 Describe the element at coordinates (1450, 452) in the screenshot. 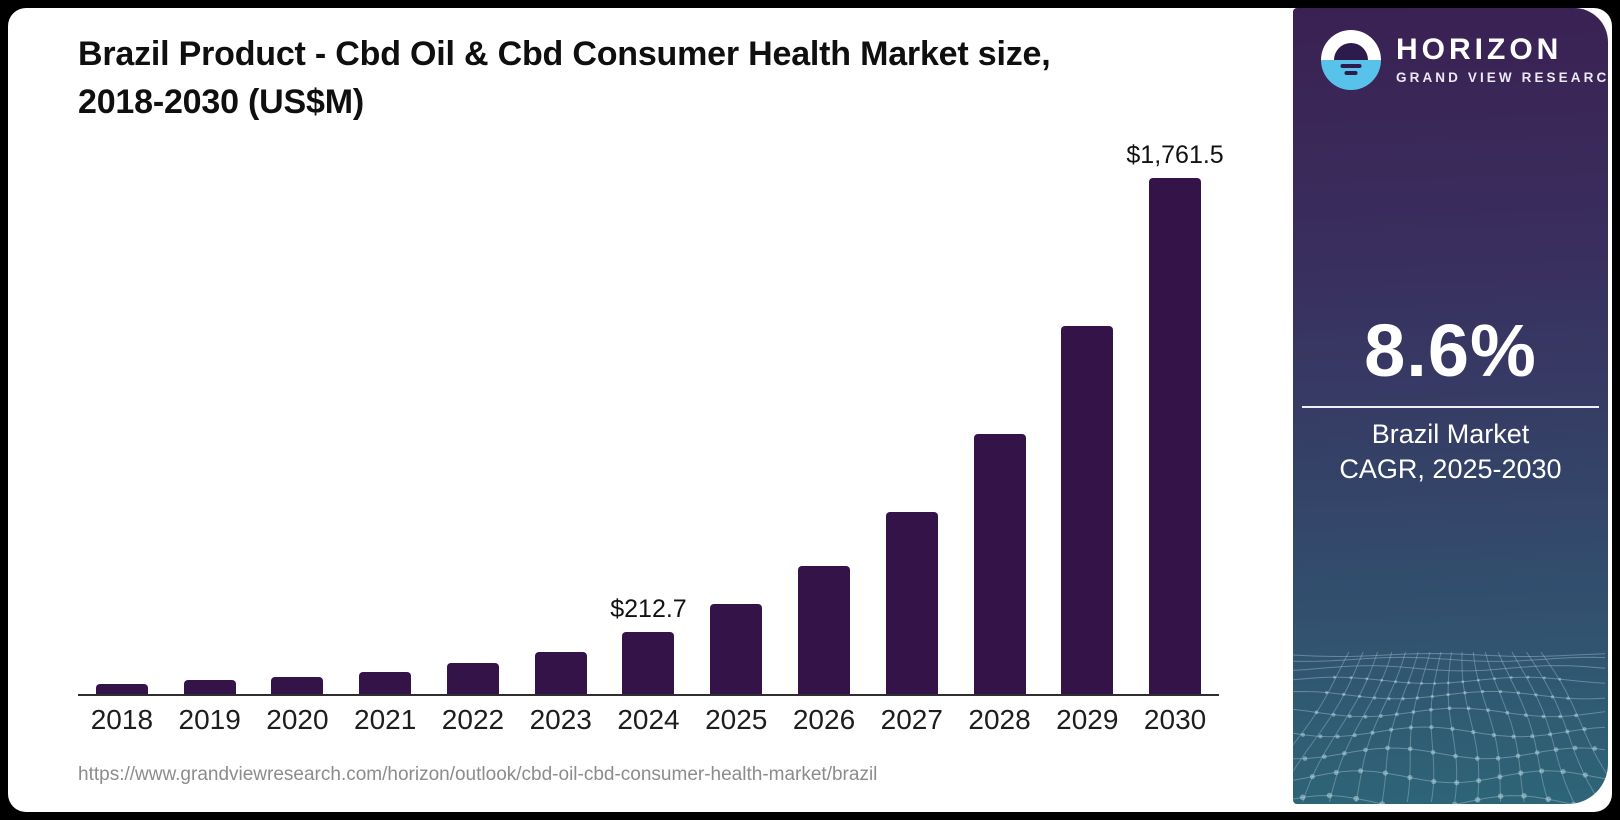

I see `cagr-label: Brazil Market CAGR, 2025-2030` at that location.